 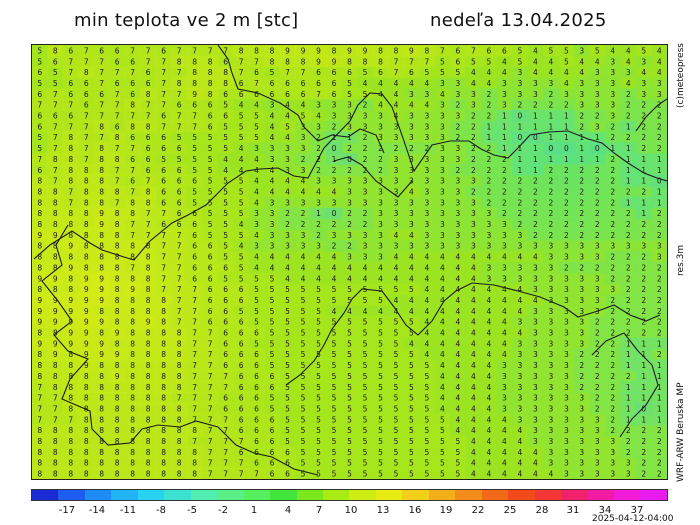 I want to click on temperature-value: 0, so click(x=349, y=159).